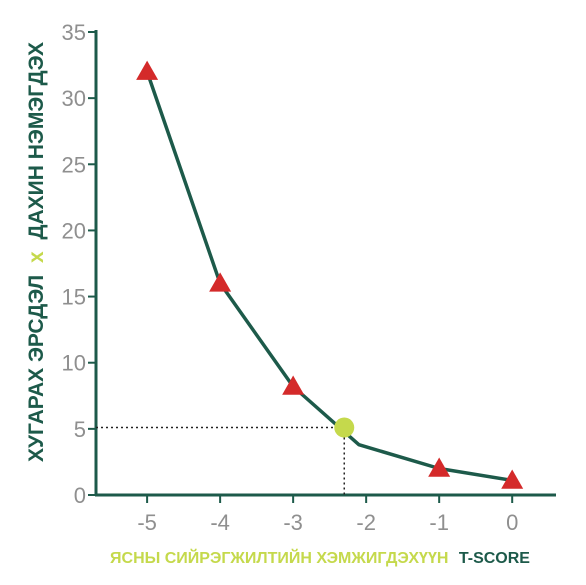  I want to click on x-axis-title: ЯСНЫ СИЙРЭГЖИЛТИЙН ХЭМЖИГДЭХҮҮН T-SCORE, so click(320, 557).